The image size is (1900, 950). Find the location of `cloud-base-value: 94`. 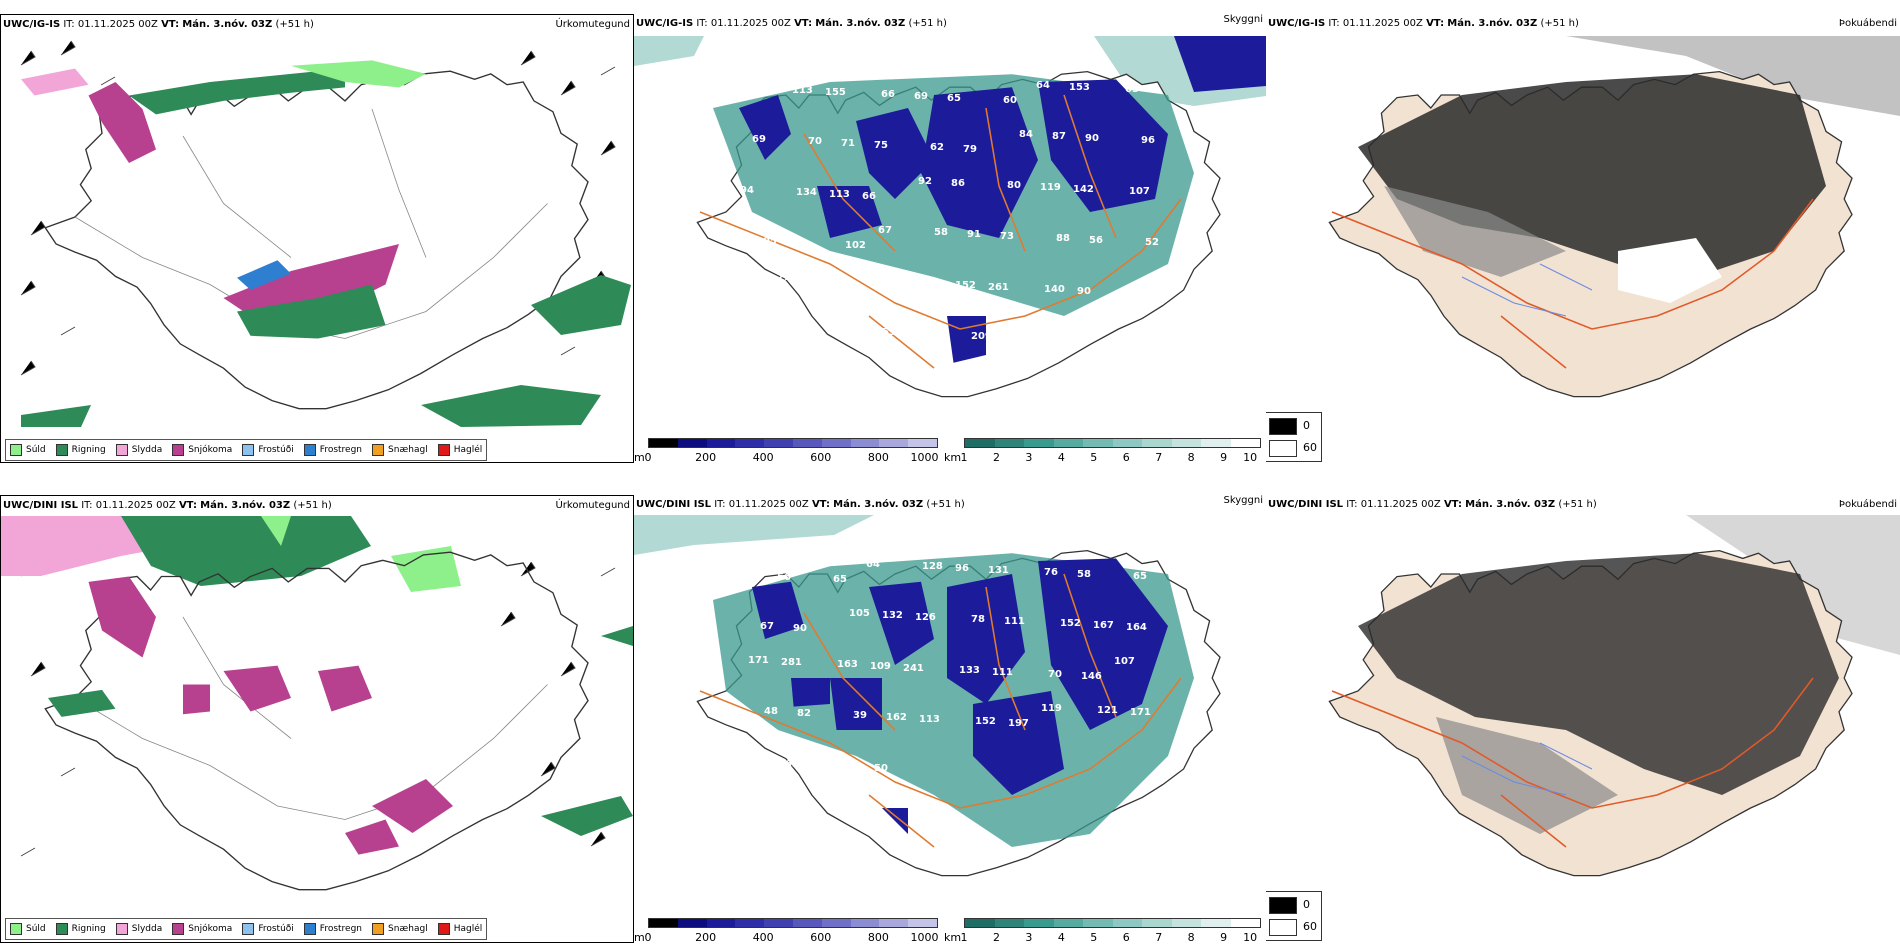

cloud-base-value: 94 is located at coordinates (747, 190).